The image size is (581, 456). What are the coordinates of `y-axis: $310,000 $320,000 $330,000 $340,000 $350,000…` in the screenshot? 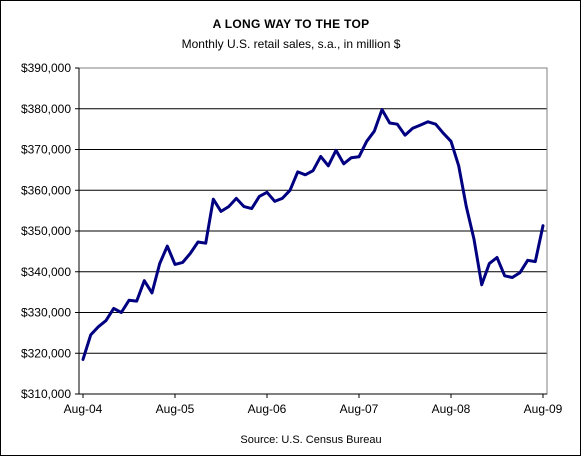 It's located at (50, 231).